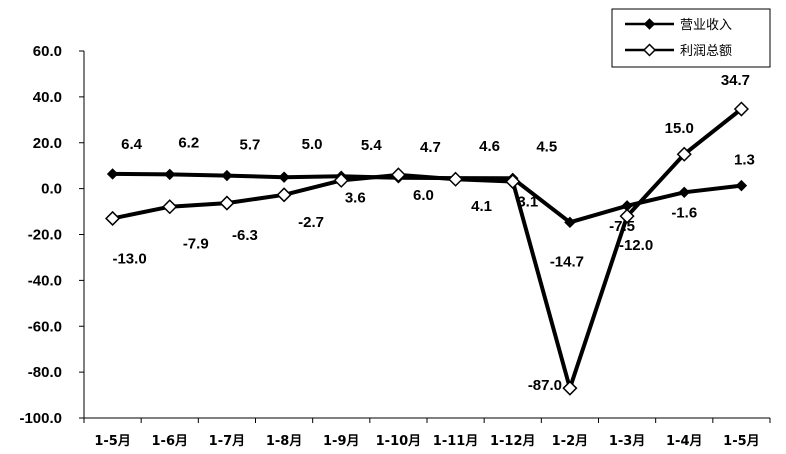 This screenshot has width=786, height=454. I want to click on profit-data-label: -87.0, so click(545, 385).